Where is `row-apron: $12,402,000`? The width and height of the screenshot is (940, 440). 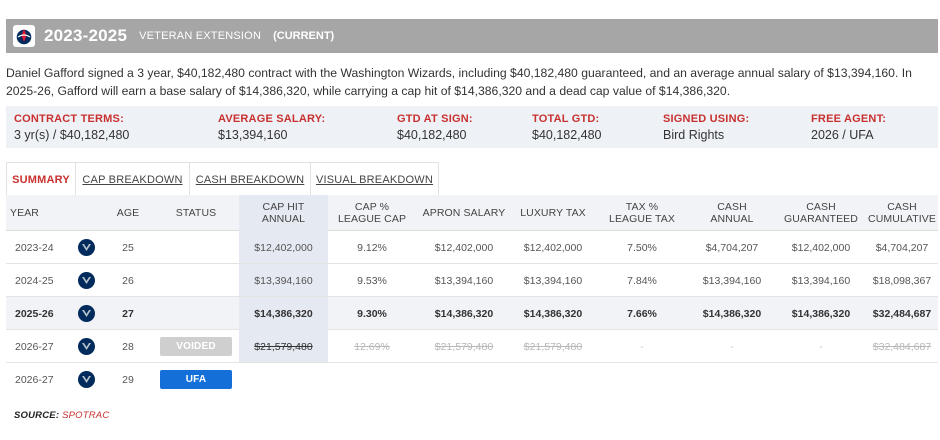 row-apron: $12,402,000 is located at coordinates (464, 247).